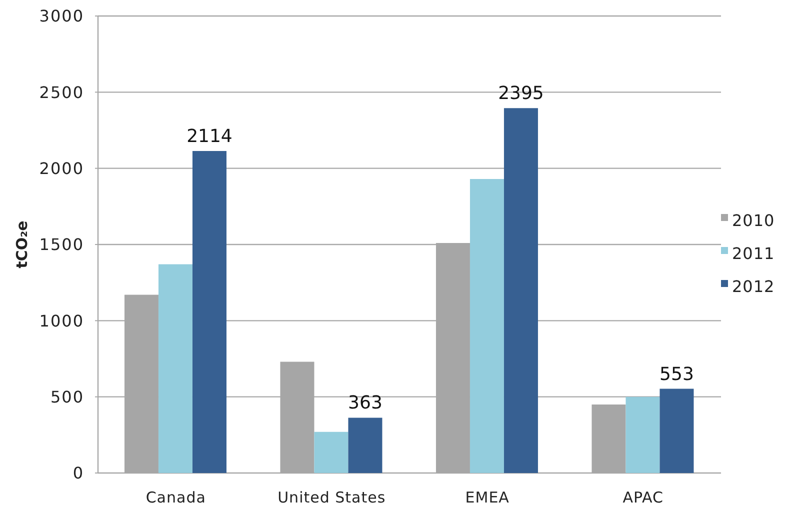 The height and width of the screenshot is (507, 809). What do you see at coordinates (332, 497) in the screenshot?
I see `x-tick-label: United States` at bounding box center [332, 497].